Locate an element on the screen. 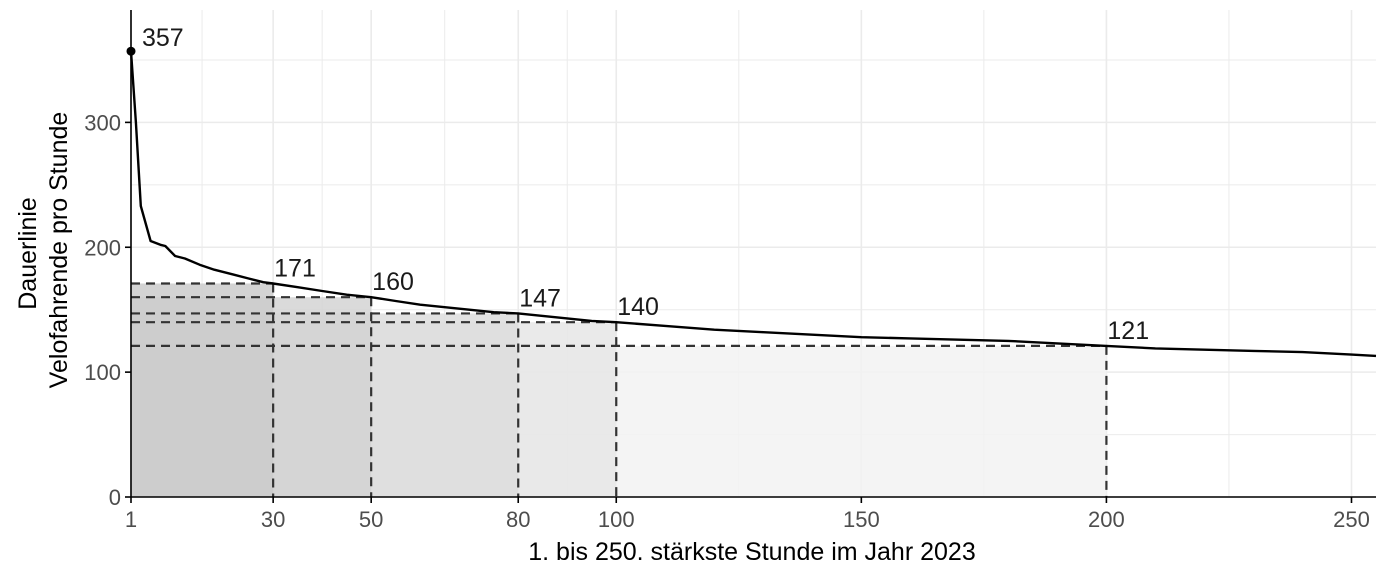 This screenshot has height=569, width=1392. y-tick-label: 100 is located at coordinates (102, 372).